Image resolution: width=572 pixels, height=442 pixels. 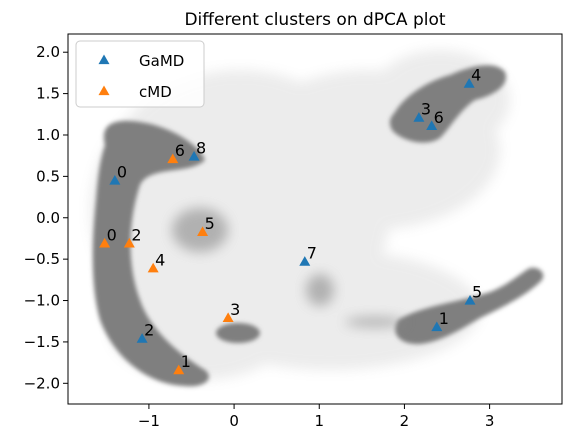 What do you see at coordinates (161, 61) in the screenshot?
I see `legend-label-gamd: GaMD` at bounding box center [161, 61].